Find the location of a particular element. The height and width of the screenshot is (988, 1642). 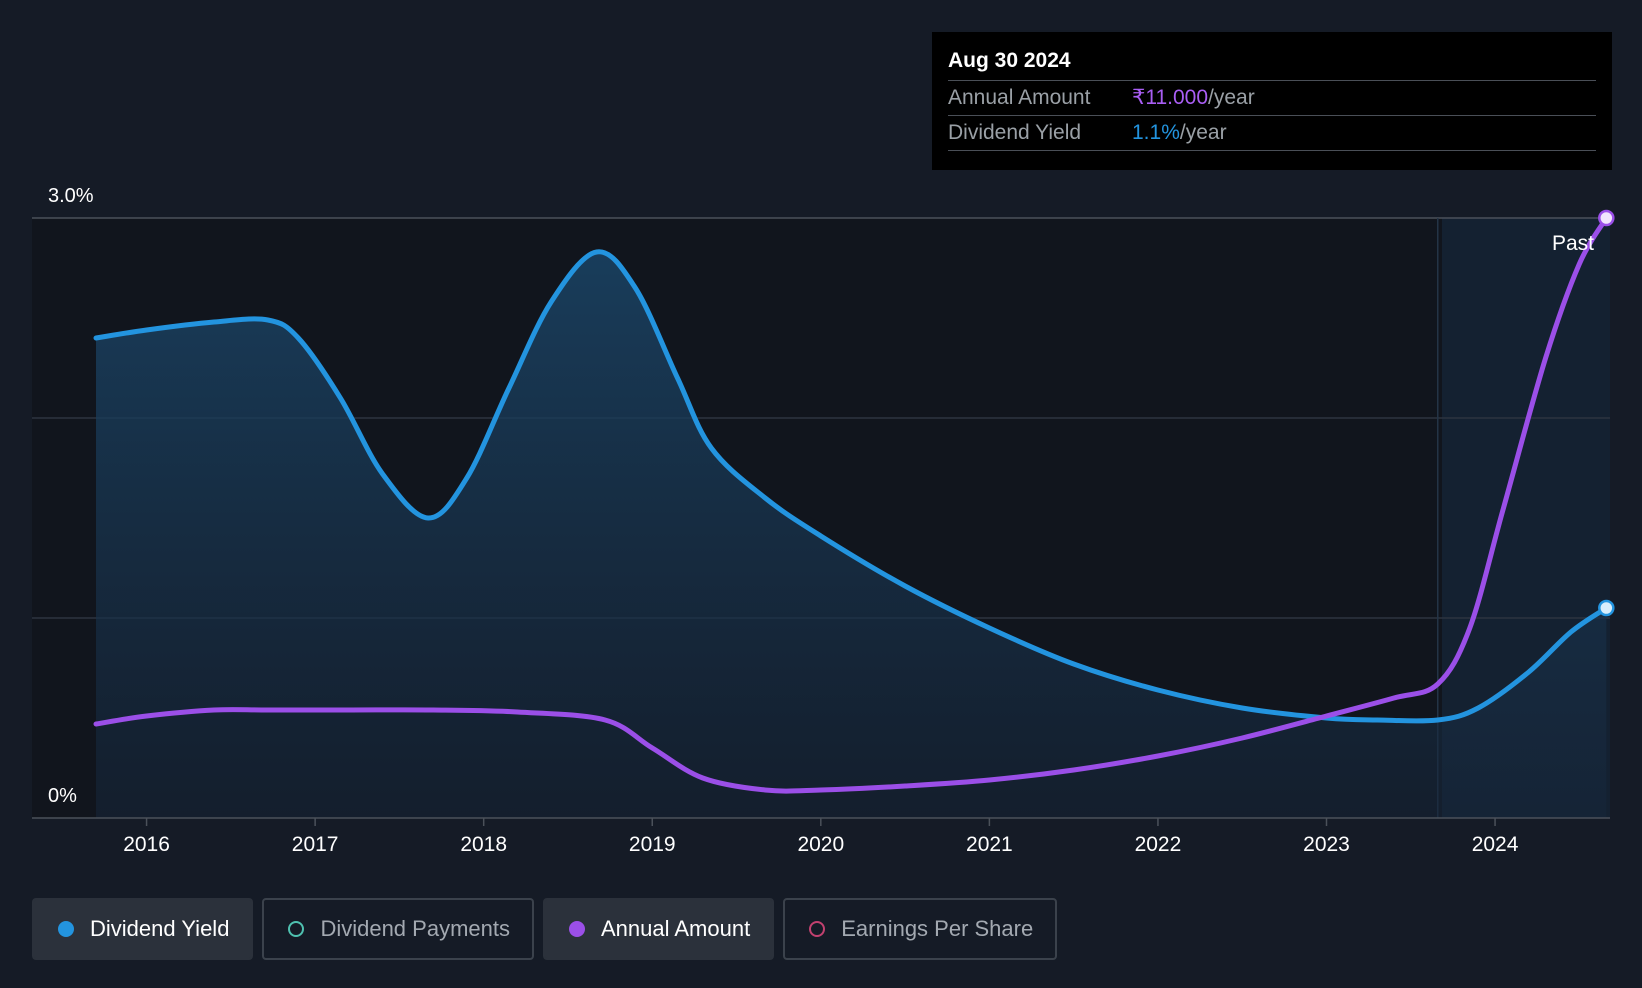

tooltip-label: Dividend Yield is located at coordinates (1015, 132).